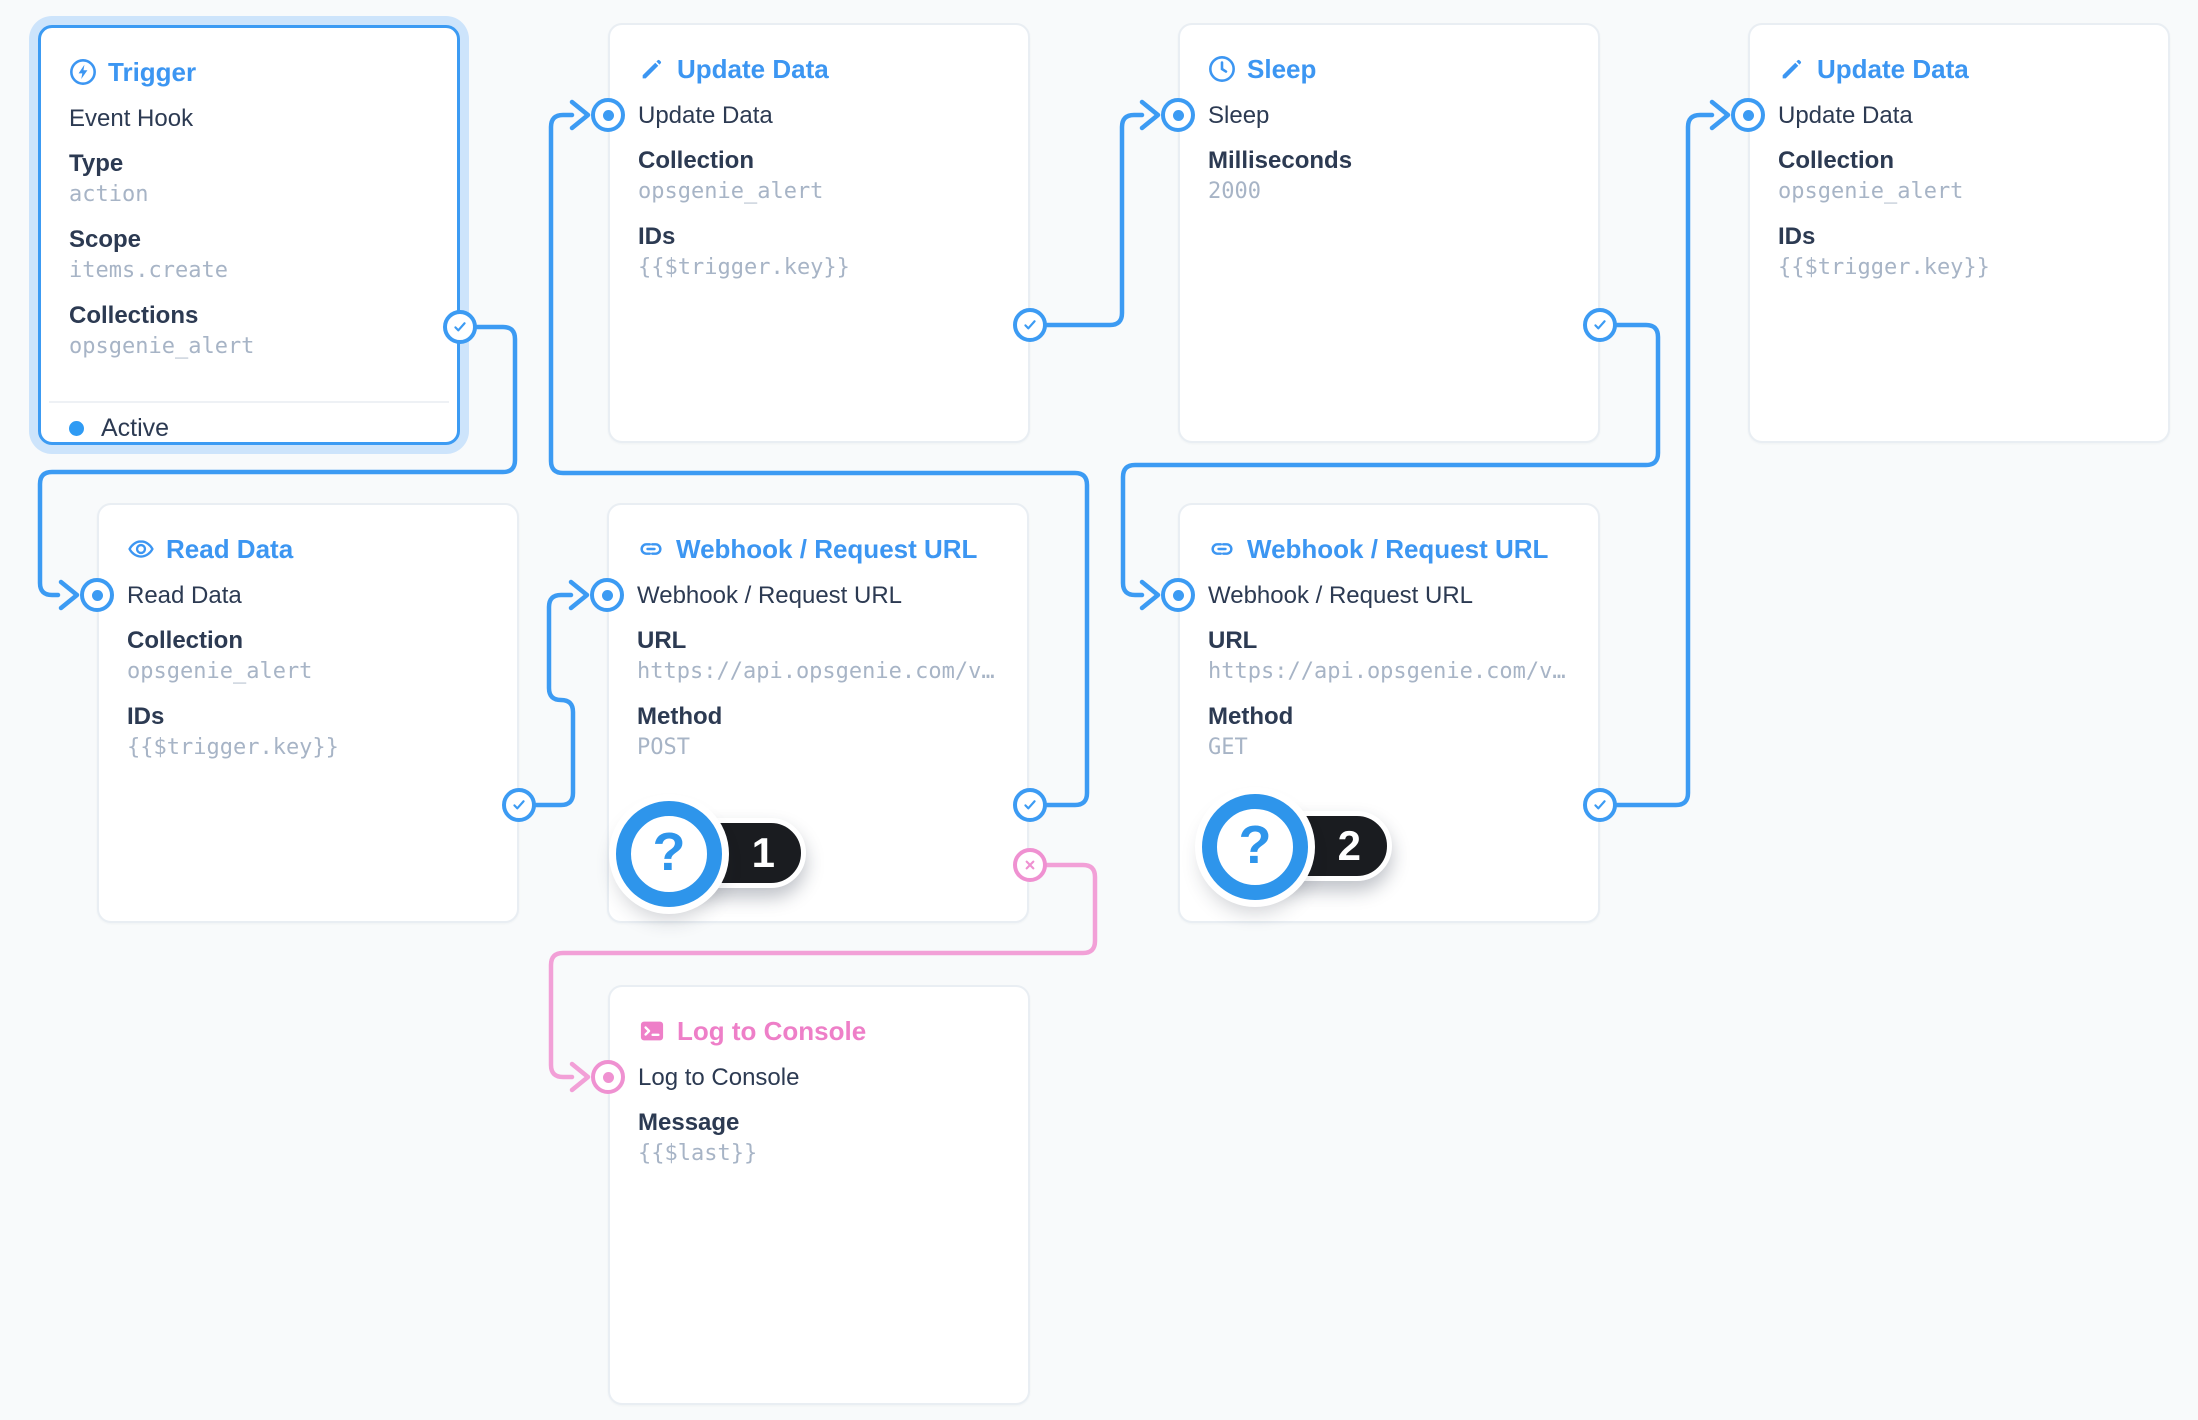 This screenshot has width=2198, height=1420. Describe the element at coordinates (460, 327) in the screenshot. I see `resolve-port-trigger` at that location.